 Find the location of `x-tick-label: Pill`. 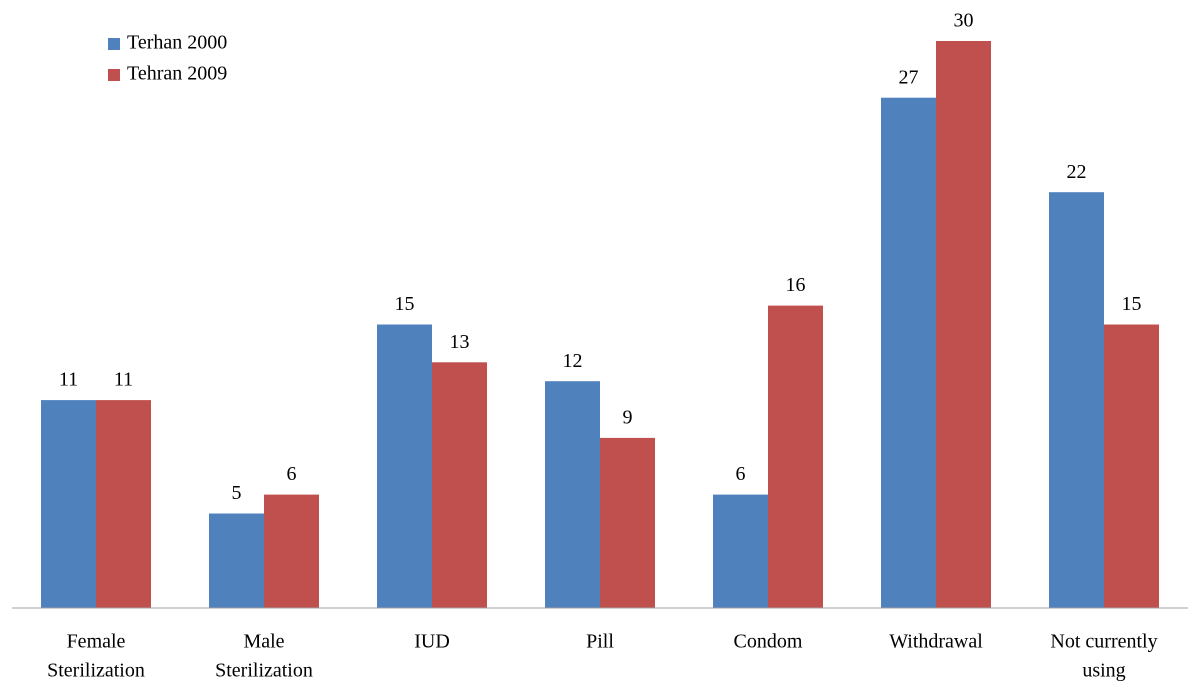

x-tick-label: Pill is located at coordinates (600, 642).